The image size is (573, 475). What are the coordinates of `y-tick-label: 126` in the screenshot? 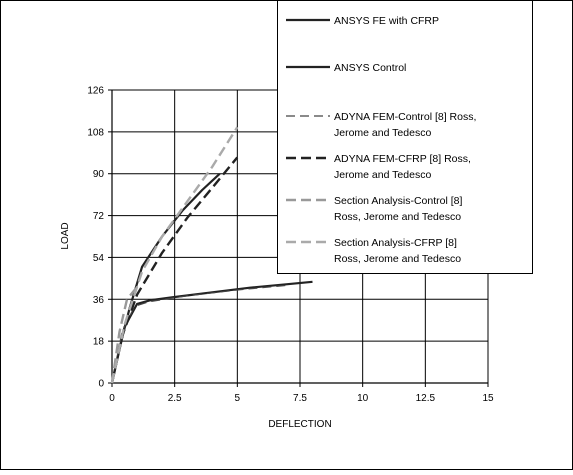 It's located at (95, 91).